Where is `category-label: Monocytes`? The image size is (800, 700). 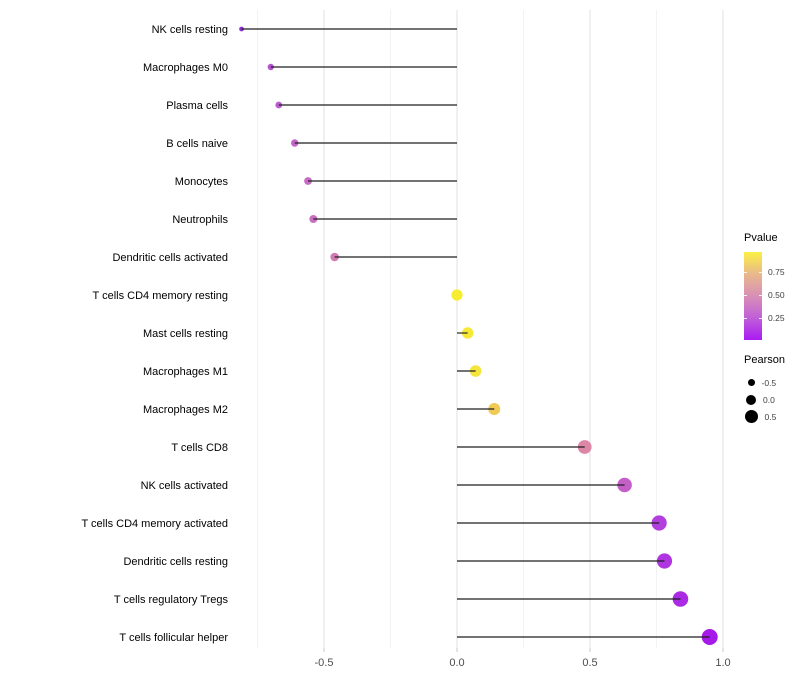
category-label: Monocytes is located at coordinates (202, 182).